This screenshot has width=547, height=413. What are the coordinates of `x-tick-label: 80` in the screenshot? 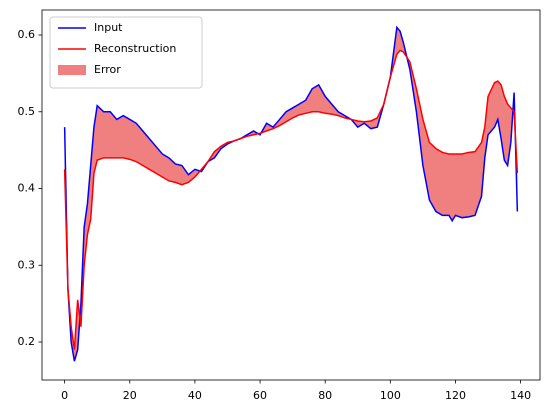 It's located at (325, 395).